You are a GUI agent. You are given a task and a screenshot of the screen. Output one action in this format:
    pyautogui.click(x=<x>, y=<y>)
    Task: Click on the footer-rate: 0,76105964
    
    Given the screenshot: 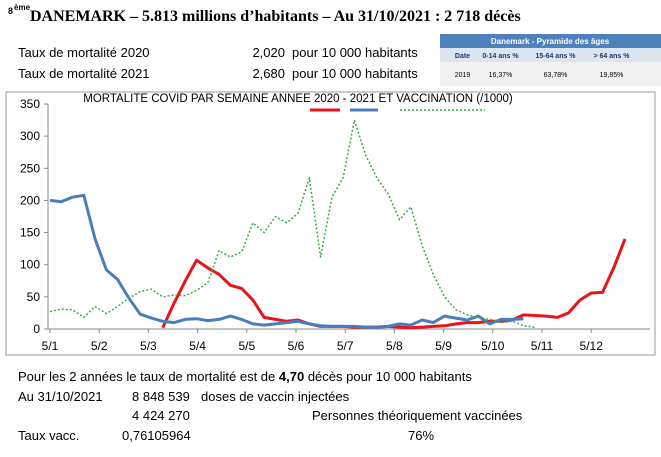 What is the action you would take?
    pyautogui.click(x=156, y=435)
    